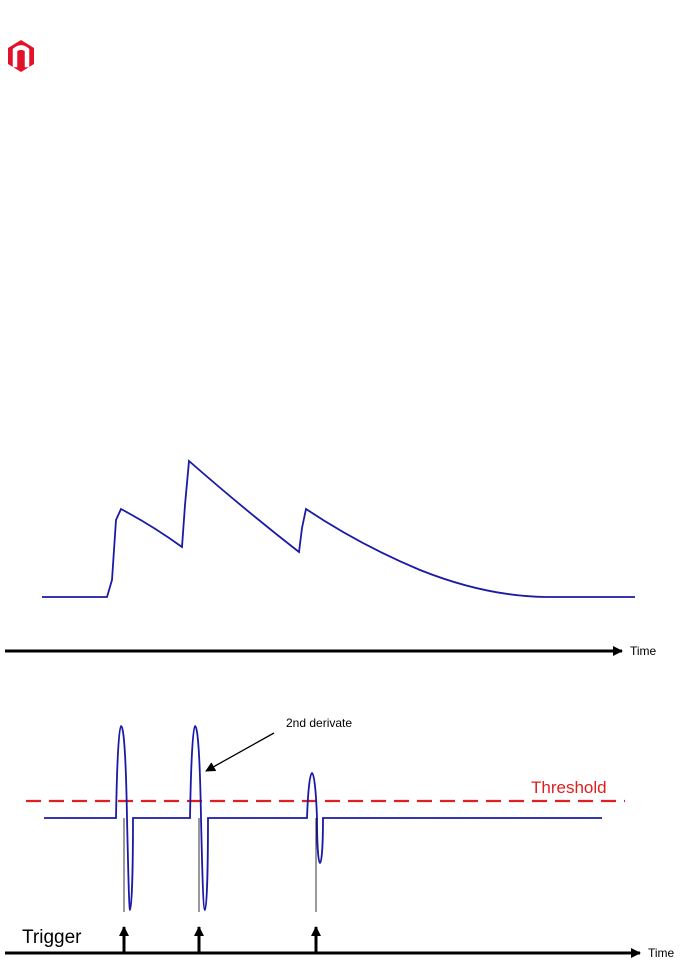 The width and height of the screenshot is (698, 963). Describe the element at coordinates (220, 885) in the screenshot. I see `trigger-markers` at that location.